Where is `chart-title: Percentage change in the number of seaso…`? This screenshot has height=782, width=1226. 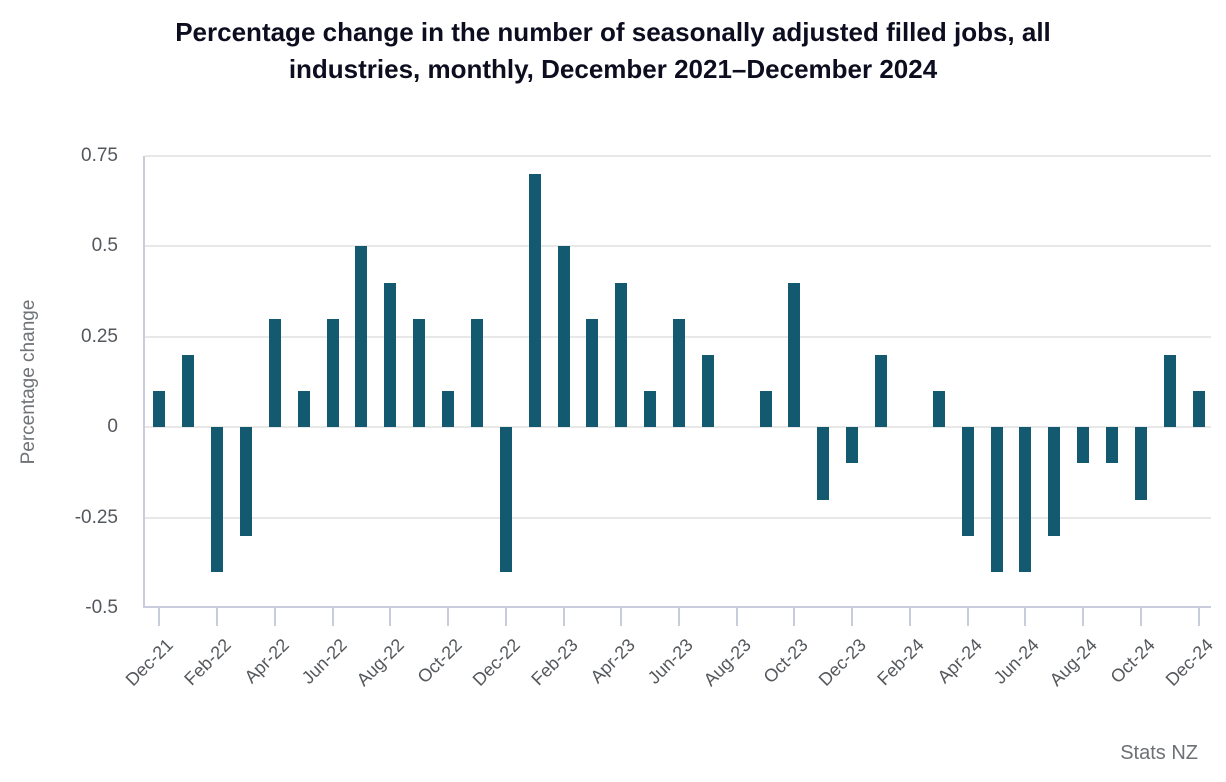
chart-title: Percentage change in the number of seaso… is located at coordinates (613, 51).